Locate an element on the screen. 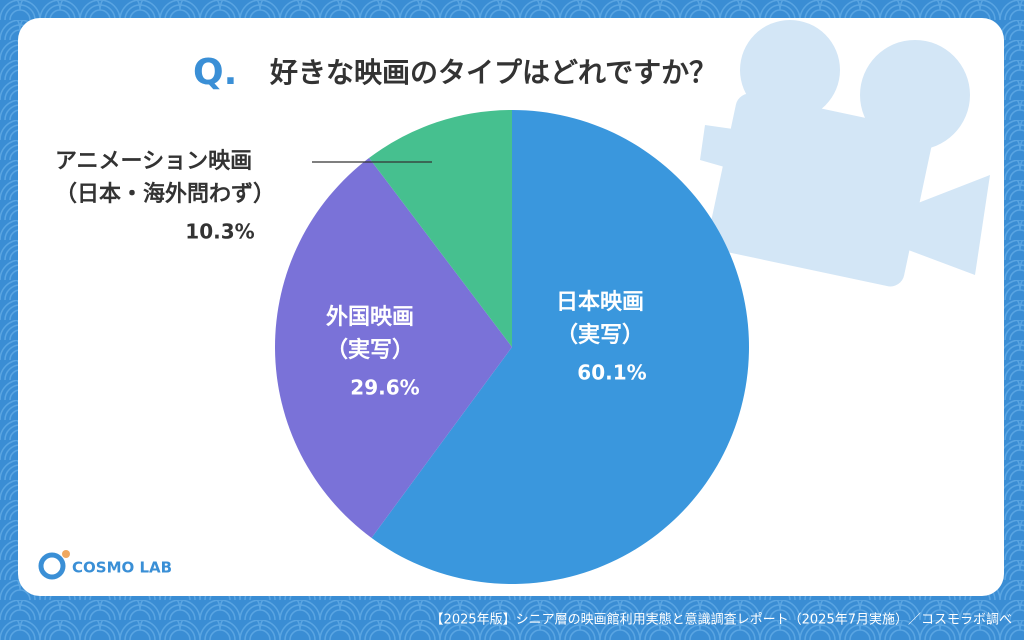 This screenshot has width=1024, height=640. value-label: 29.6% is located at coordinates (384, 388).